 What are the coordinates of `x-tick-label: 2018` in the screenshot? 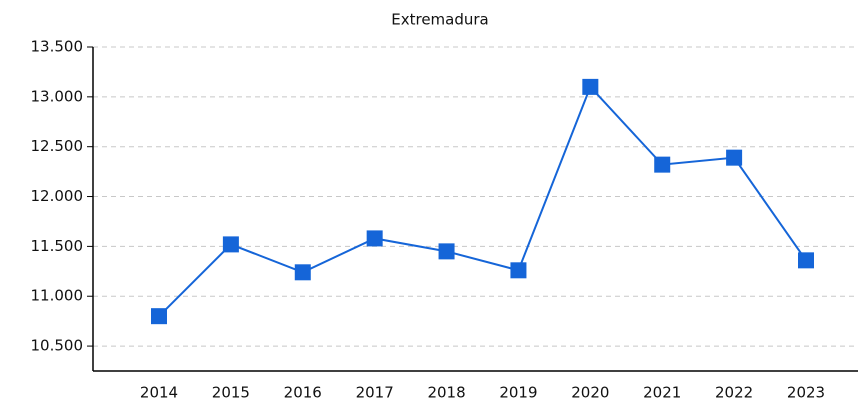 It's located at (446, 393).